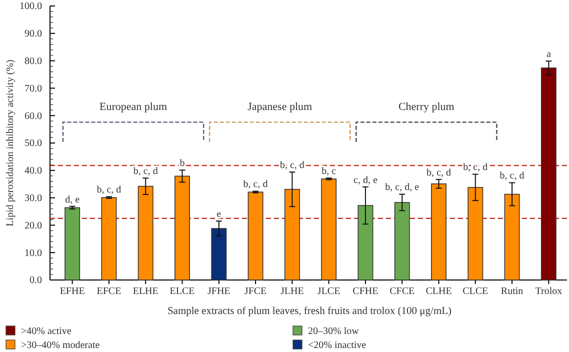  Describe the element at coordinates (365, 292) in the screenshot. I see `x-tick-label: CFHE` at that location.